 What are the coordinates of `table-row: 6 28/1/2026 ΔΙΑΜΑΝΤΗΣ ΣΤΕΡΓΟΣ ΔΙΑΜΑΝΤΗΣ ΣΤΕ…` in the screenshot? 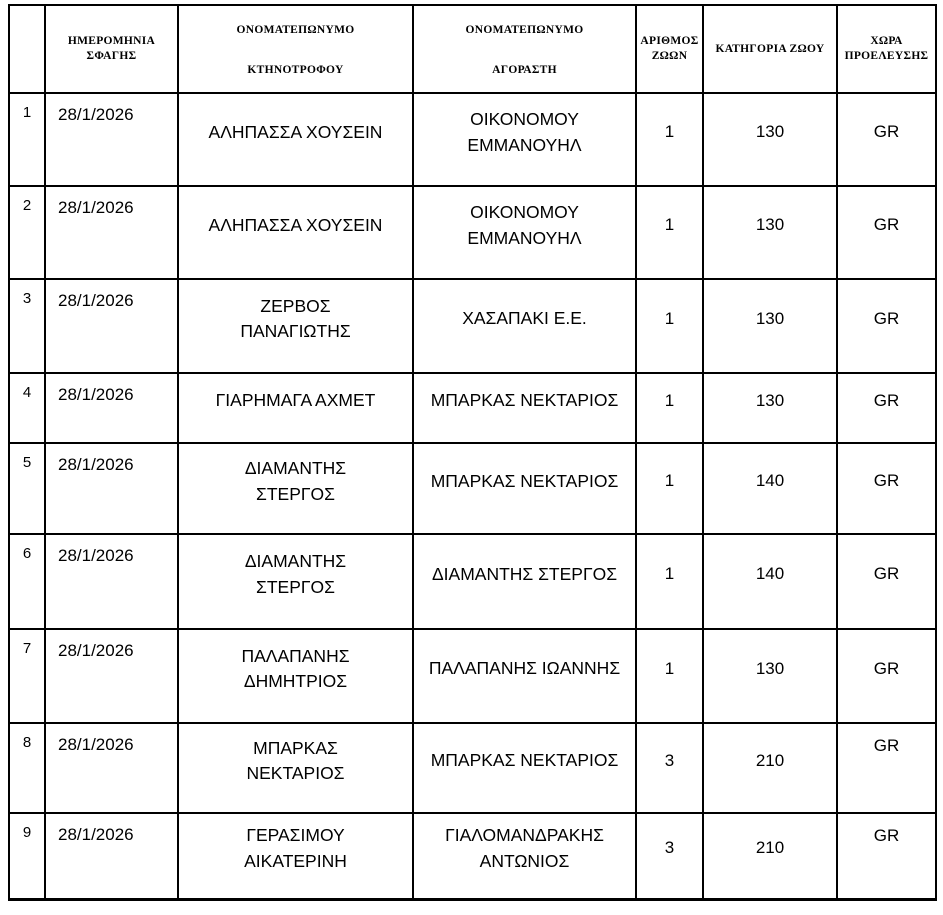 It's located at (472, 581).